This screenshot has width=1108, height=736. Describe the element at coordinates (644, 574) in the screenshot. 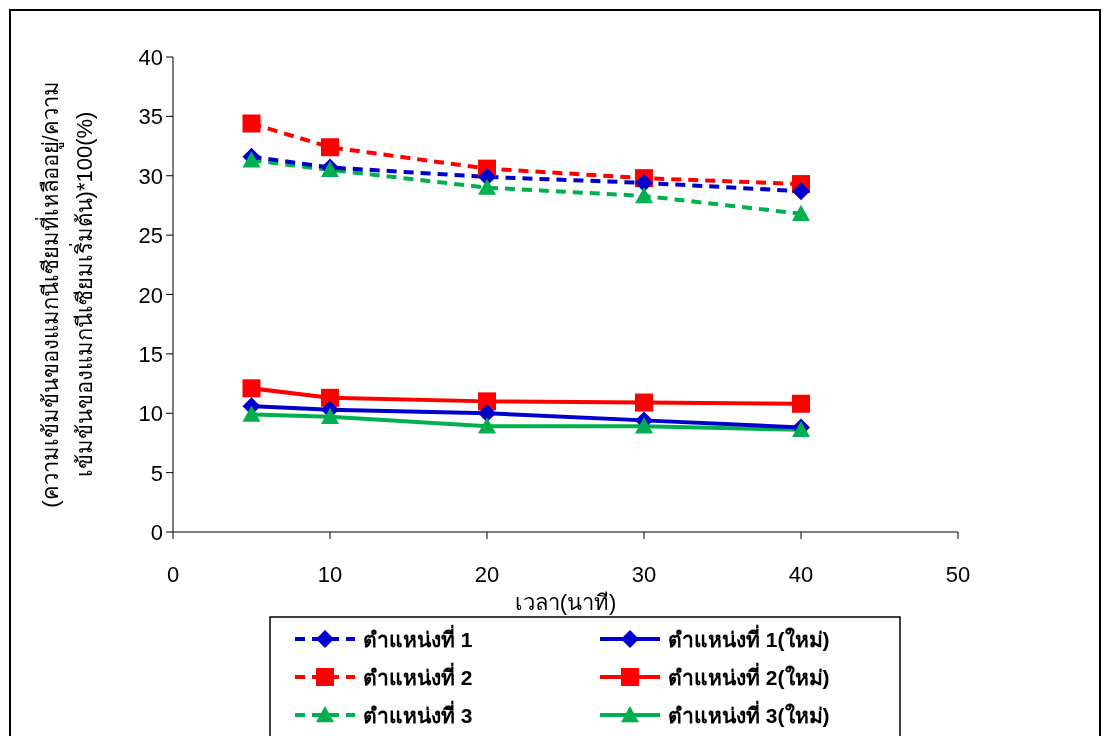

I see `x-tick-label: 30` at that location.